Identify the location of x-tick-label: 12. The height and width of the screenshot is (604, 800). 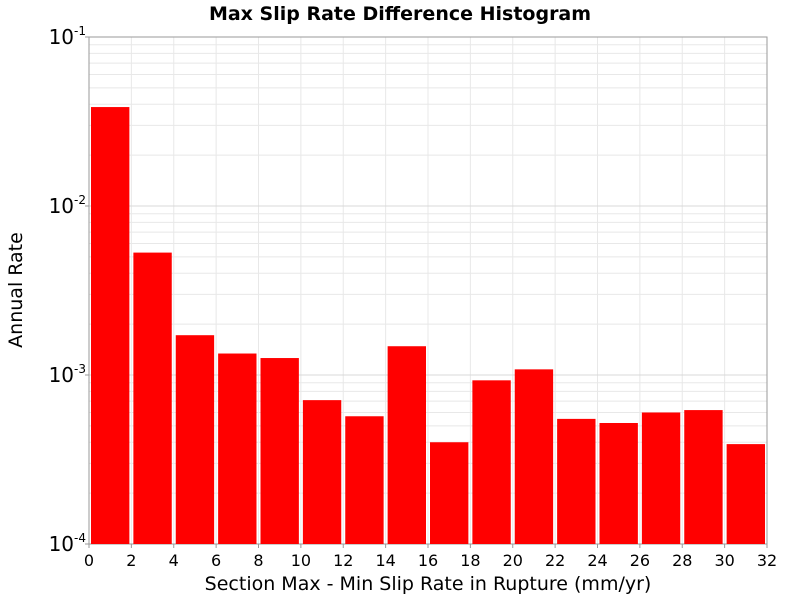
(343, 560).